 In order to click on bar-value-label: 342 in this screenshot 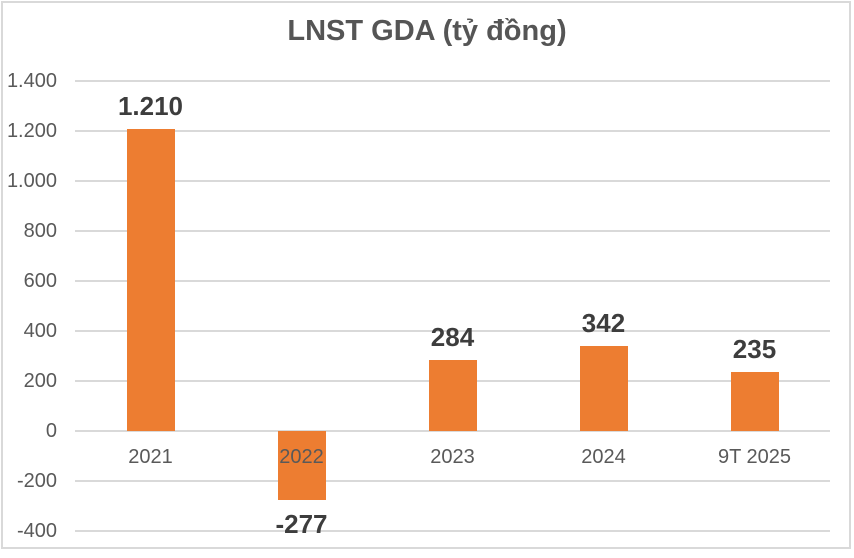, I will do `click(603, 322)`.